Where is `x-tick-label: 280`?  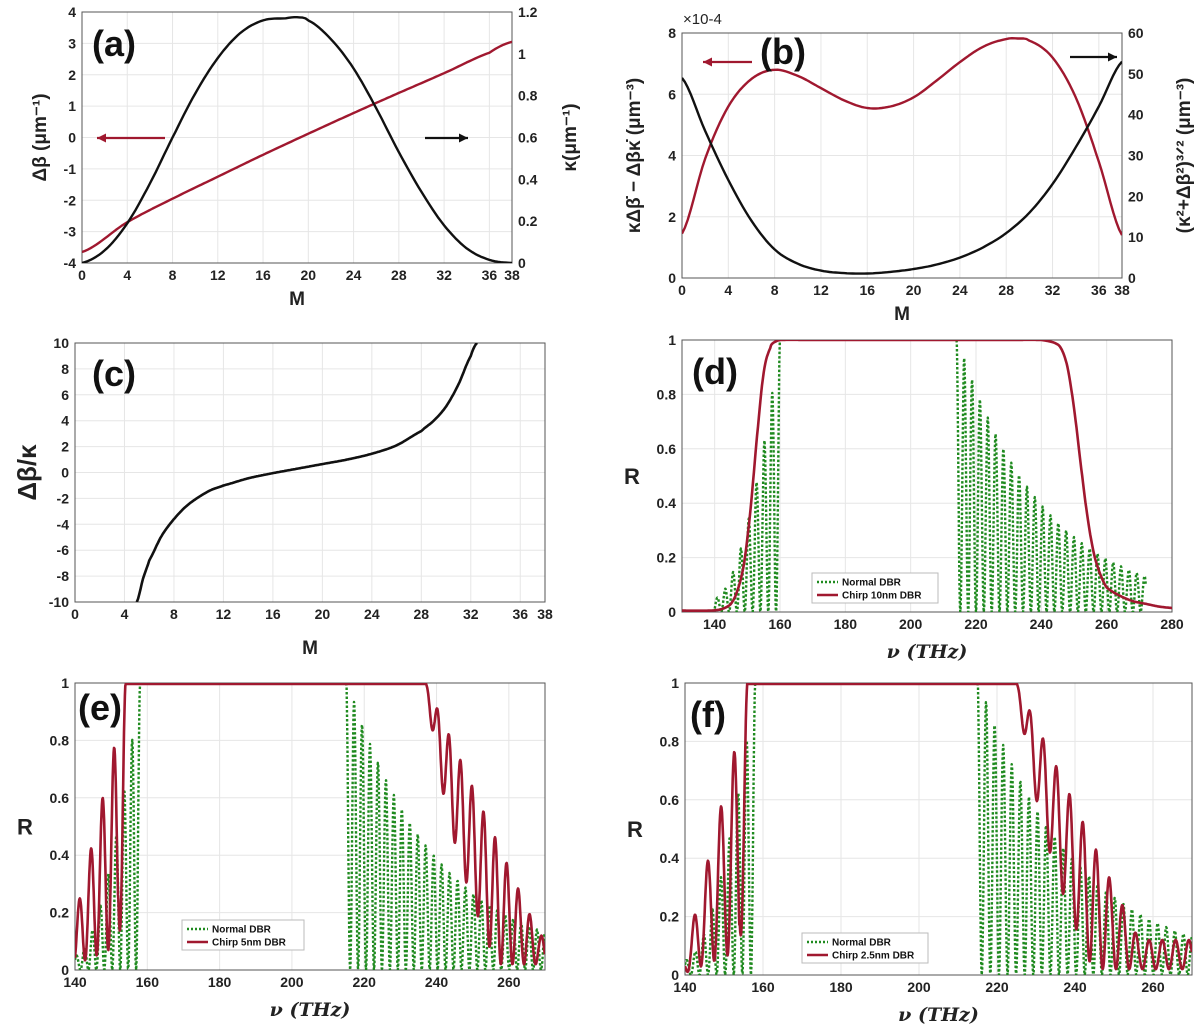 x-tick-label: 280 is located at coordinates (1172, 624).